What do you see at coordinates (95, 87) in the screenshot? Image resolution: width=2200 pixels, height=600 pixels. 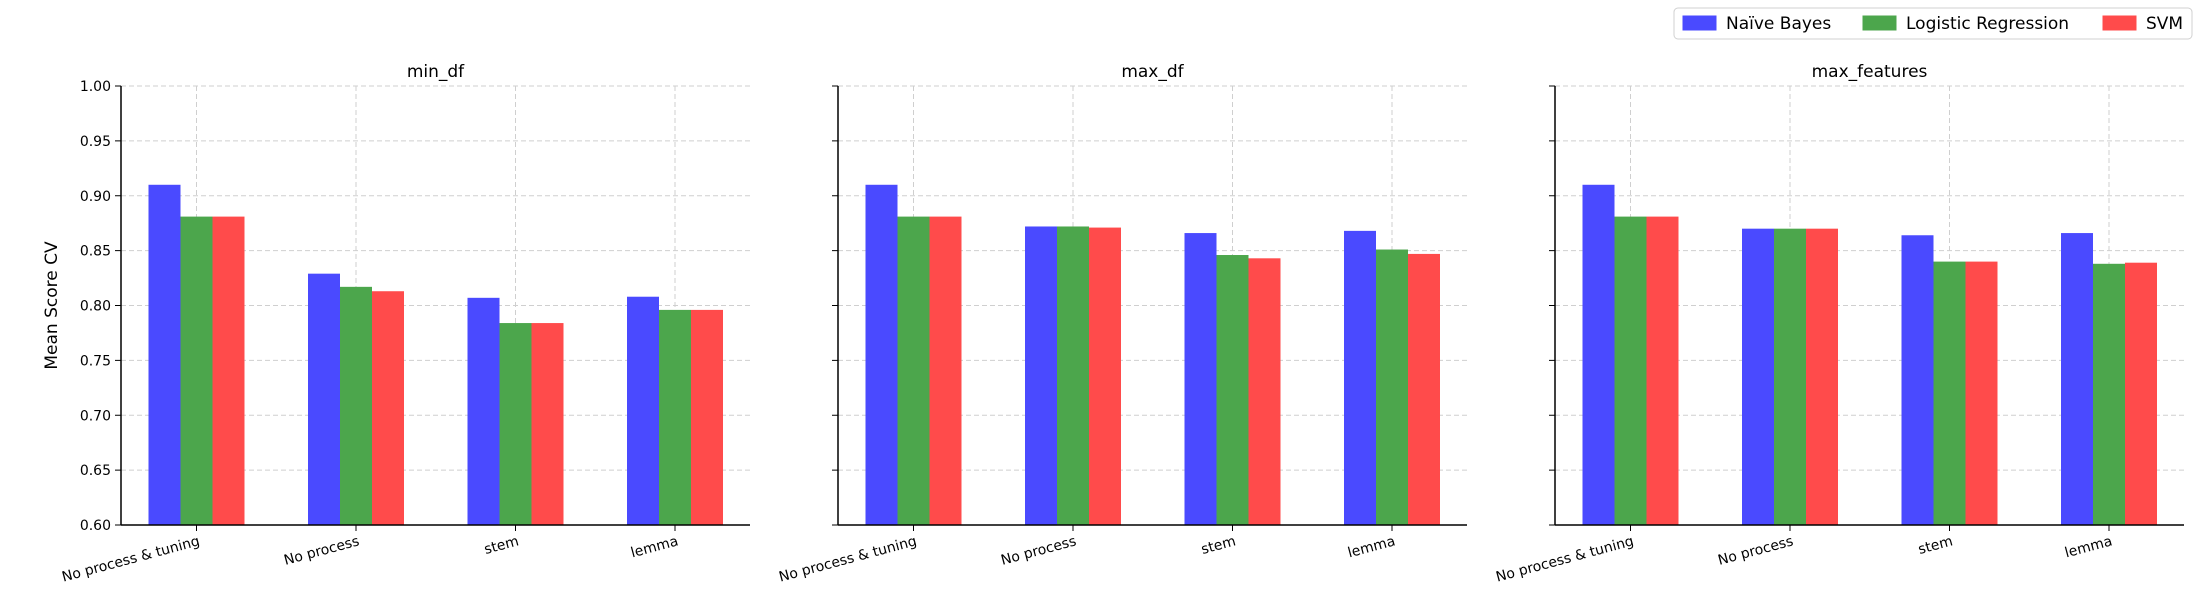 I see `y-tick-label: 1.00` at bounding box center [95, 87].